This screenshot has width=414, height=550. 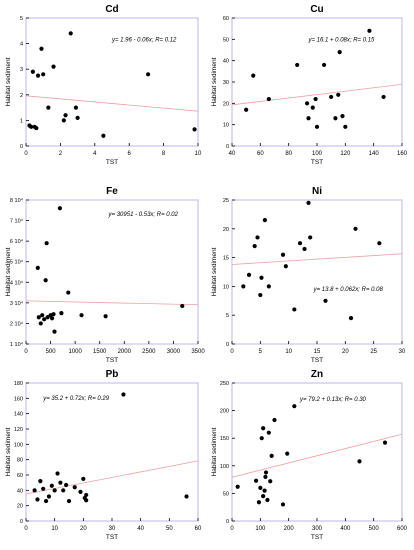 I want to click on y-tick-label: 7 10⁴, so click(x=17, y=221).